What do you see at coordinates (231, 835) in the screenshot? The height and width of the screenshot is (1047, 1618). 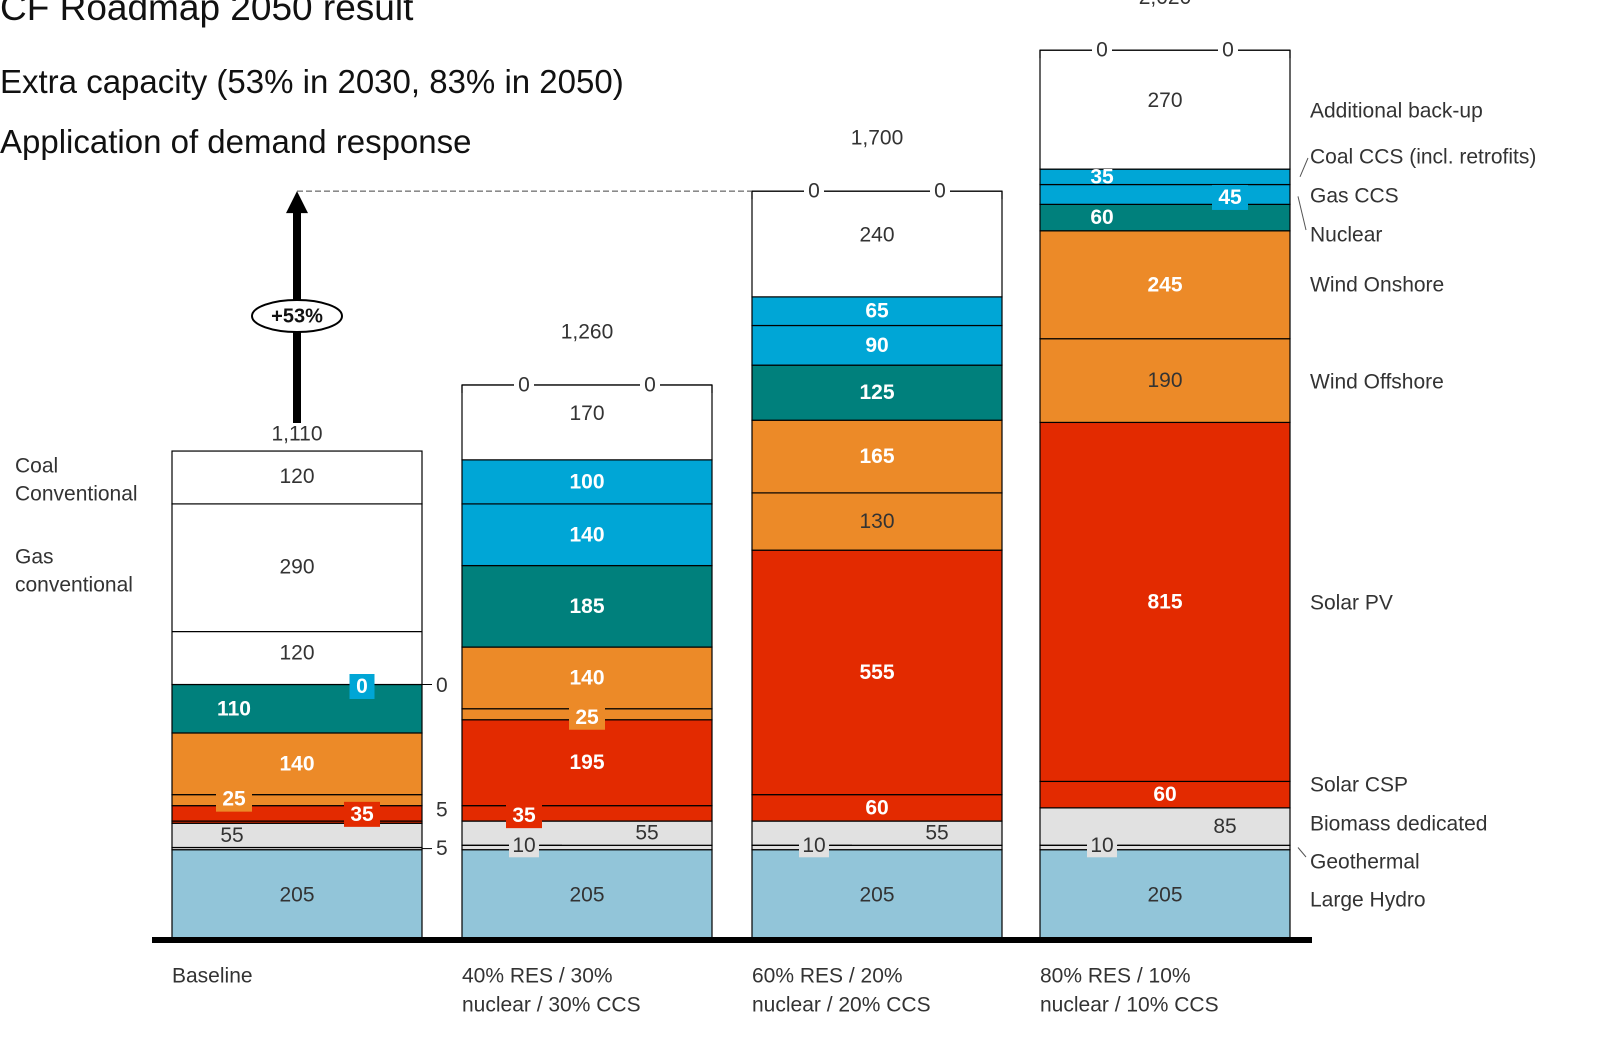 I see `value-label-biomass-dedicated-0: 55` at bounding box center [231, 835].